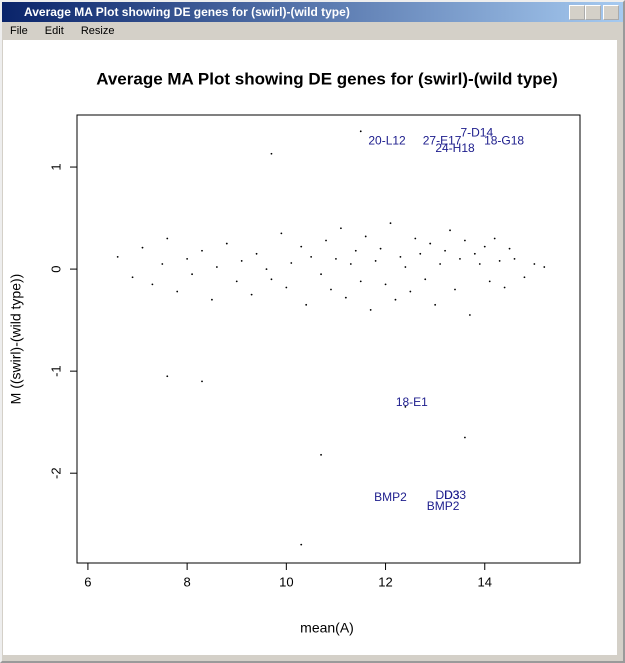  What do you see at coordinates (312, 31) in the screenshot?
I see `menu-bar: File Edit Resize` at bounding box center [312, 31].